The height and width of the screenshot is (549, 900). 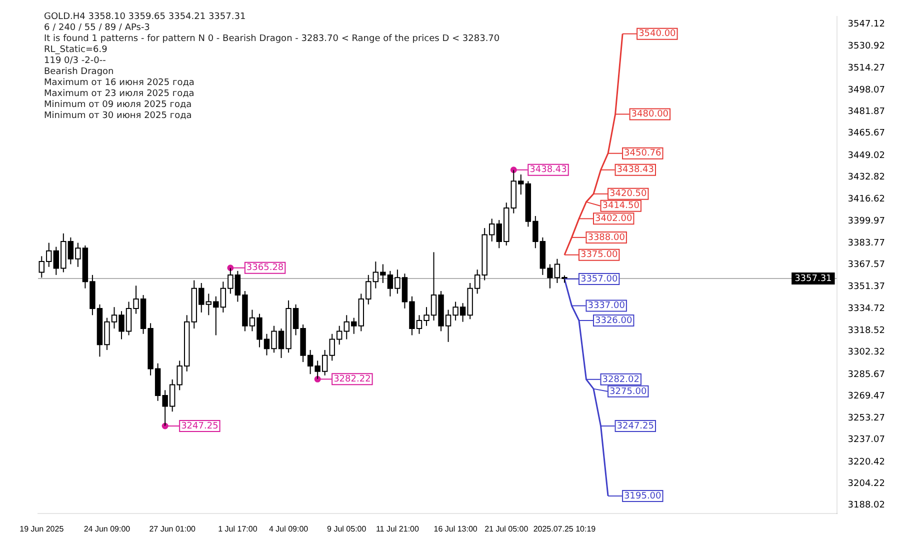 I want to click on data-label: 3337.00, so click(x=607, y=306).